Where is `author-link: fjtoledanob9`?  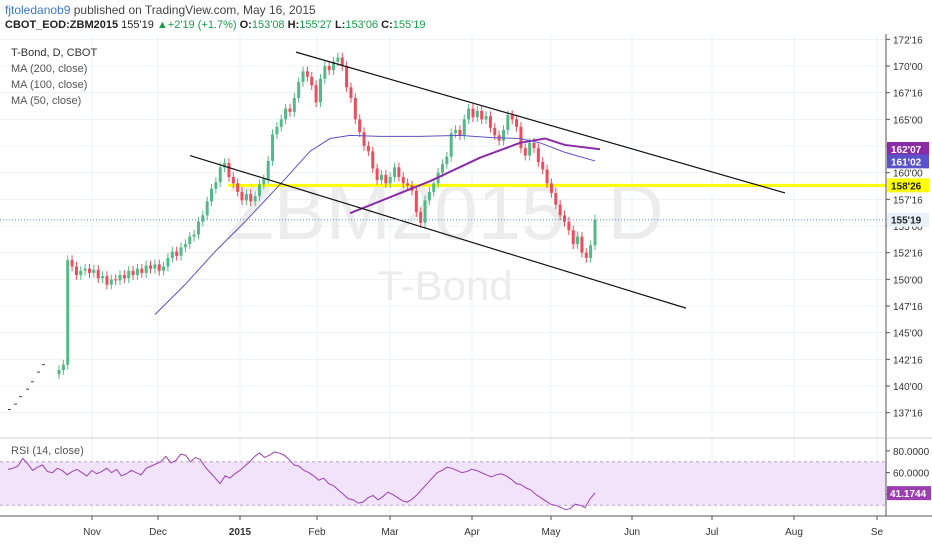
author-link: fjtoledanob9 is located at coordinates (38, 10).